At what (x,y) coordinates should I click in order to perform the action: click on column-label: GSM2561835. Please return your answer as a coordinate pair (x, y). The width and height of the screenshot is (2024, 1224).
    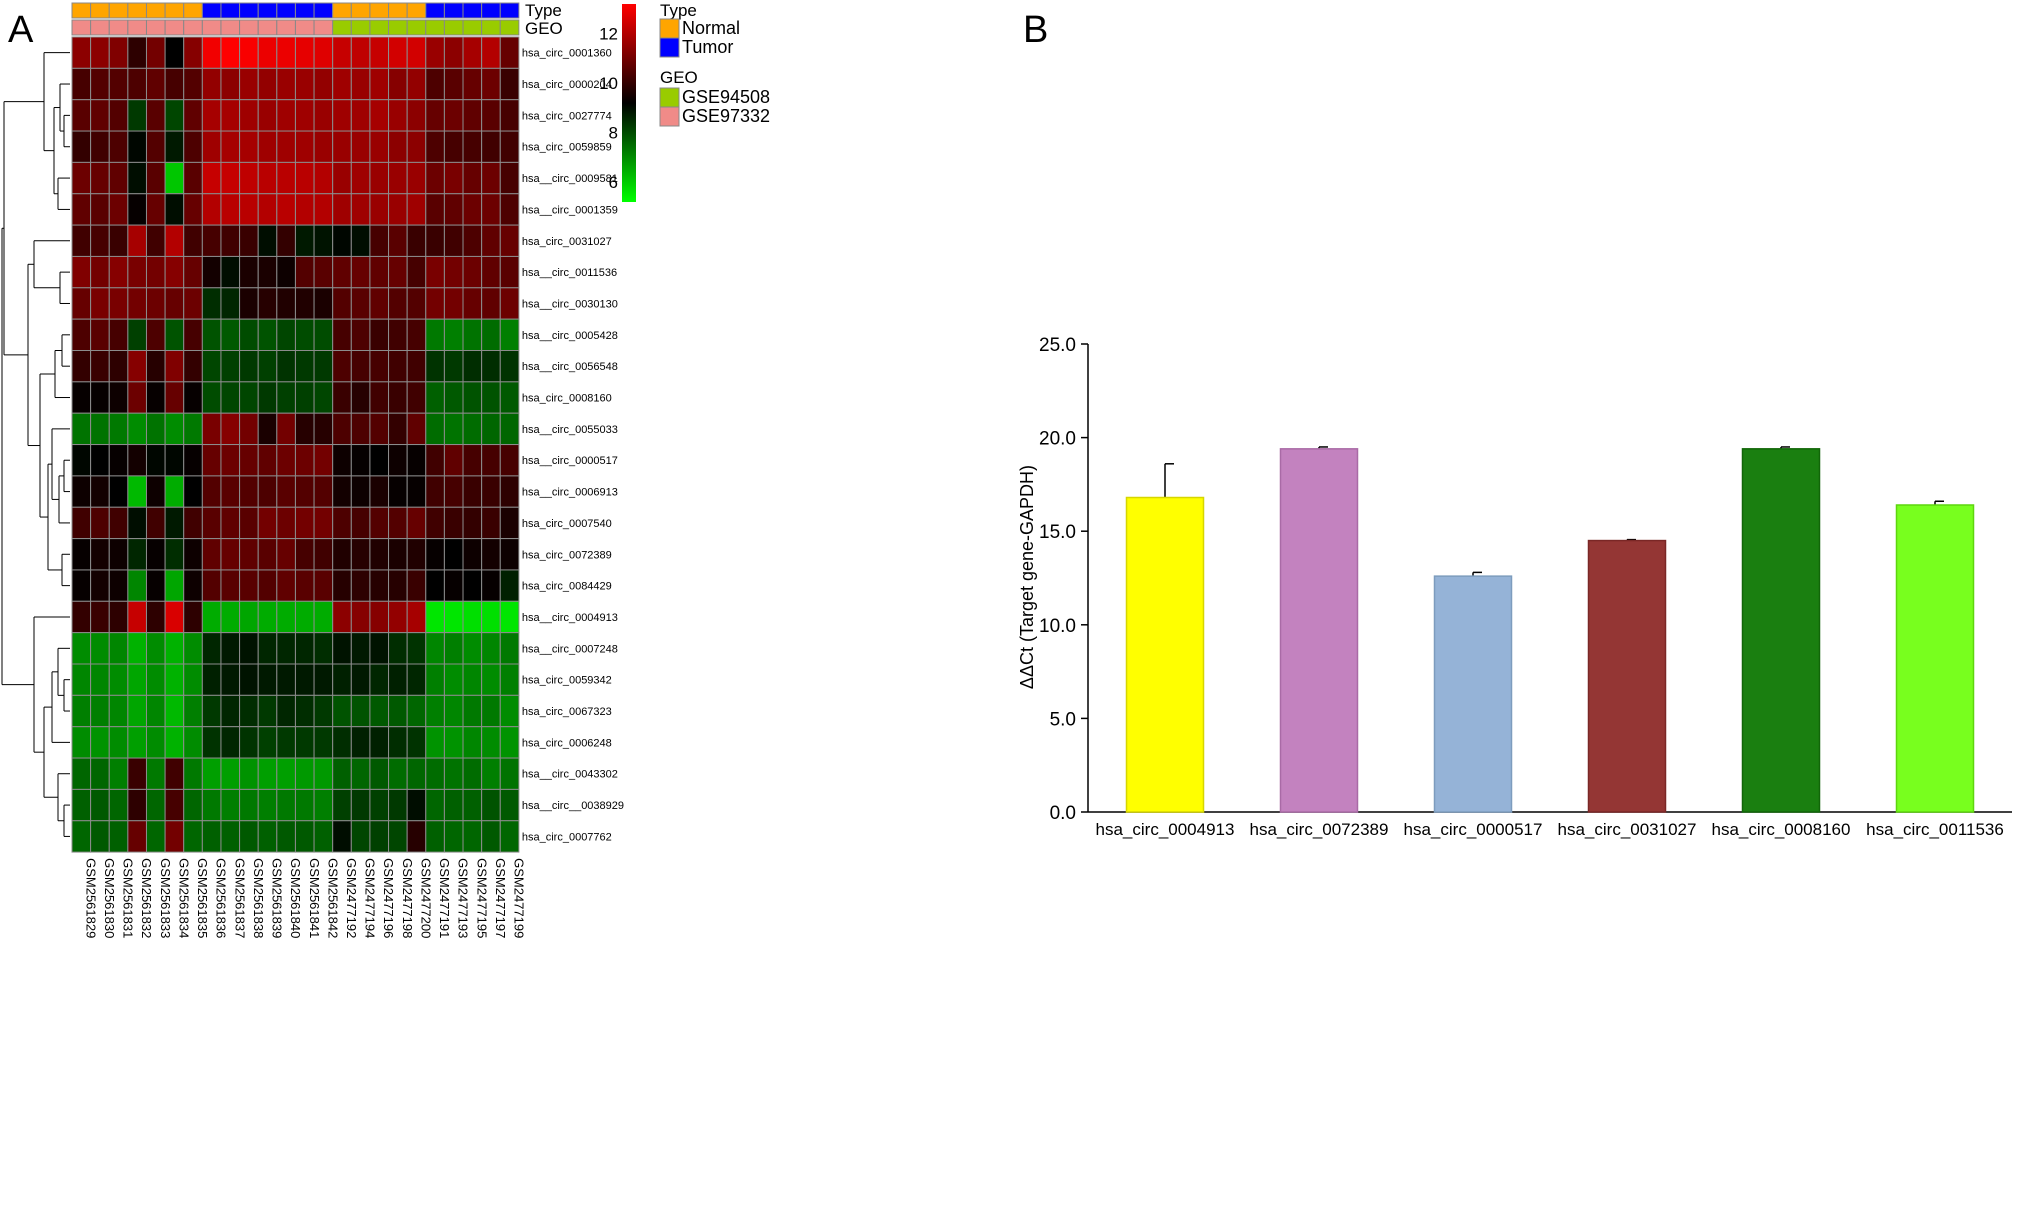
    Looking at the image, I should click on (202, 898).